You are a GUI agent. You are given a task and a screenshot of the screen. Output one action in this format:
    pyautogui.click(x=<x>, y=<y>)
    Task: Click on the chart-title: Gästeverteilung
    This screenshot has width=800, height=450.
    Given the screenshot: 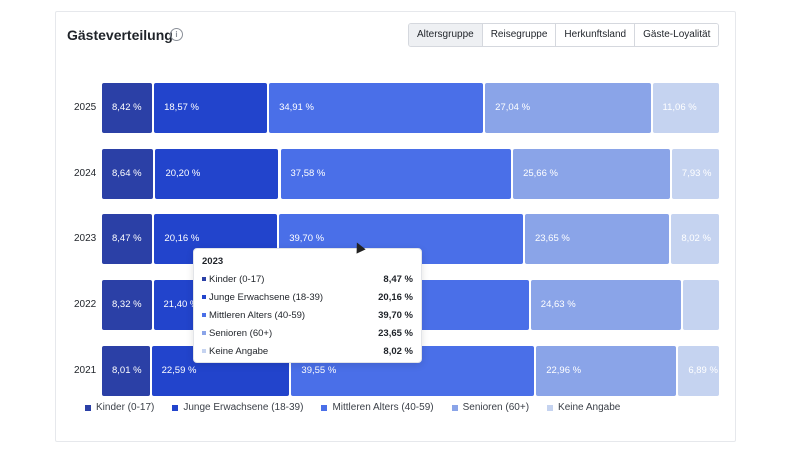 What is the action you would take?
    pyautogui.click(x=120, y=35)
    